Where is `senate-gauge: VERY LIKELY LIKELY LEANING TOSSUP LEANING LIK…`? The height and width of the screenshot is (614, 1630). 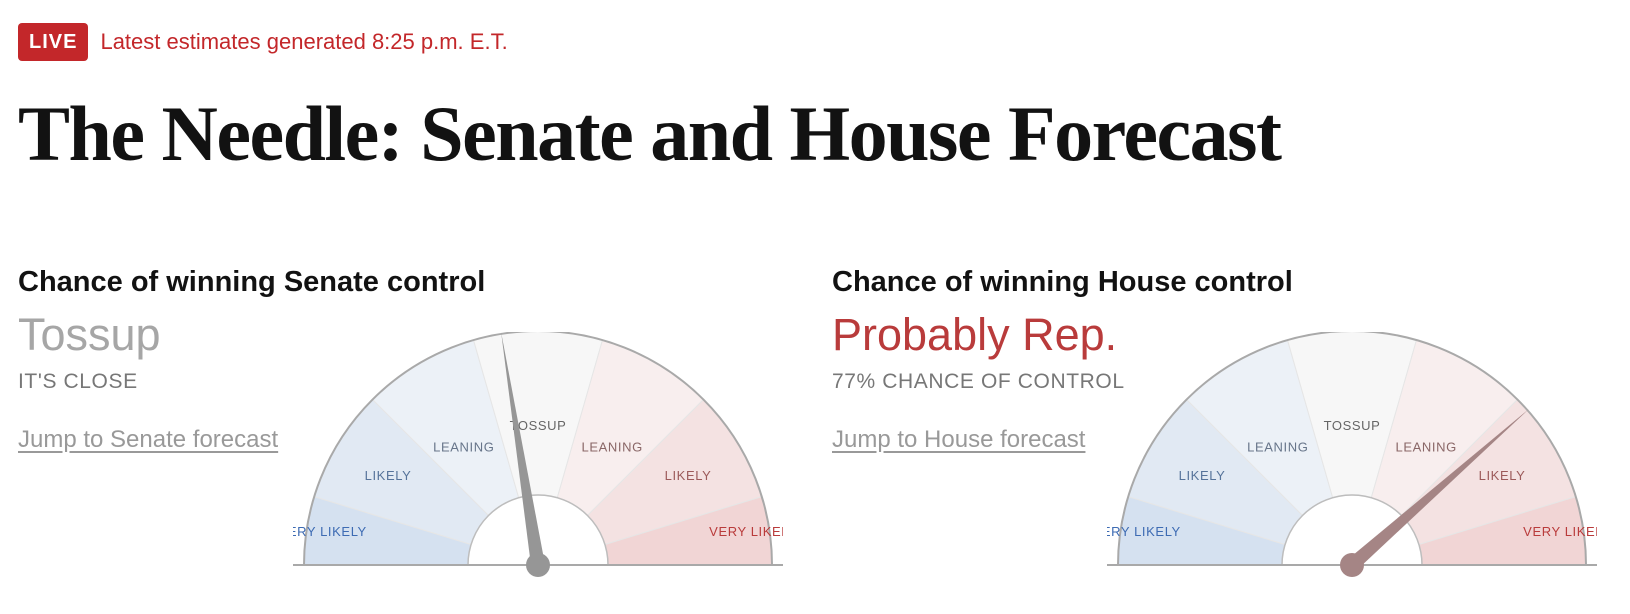 senate-gauge: VERY LIKELY LIKELY LEANING TOSSUP LEANING LIK… is located at coordinates (538, 468).